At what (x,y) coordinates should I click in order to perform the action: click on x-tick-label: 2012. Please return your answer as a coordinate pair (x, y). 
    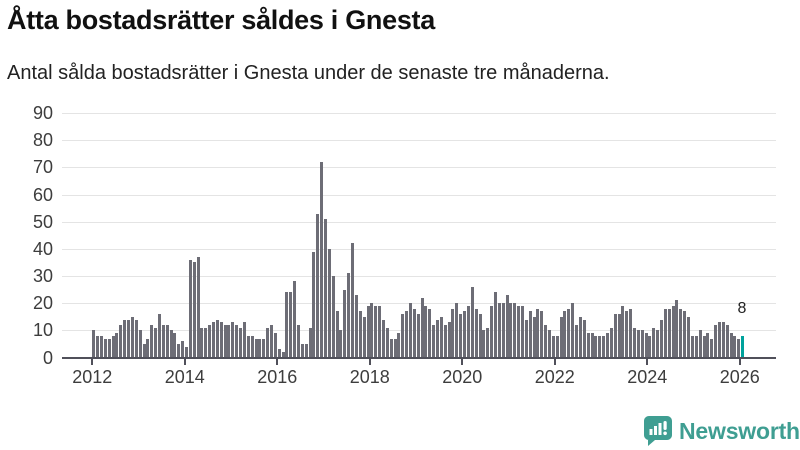
    Looking at the image, I should click on (92, 376).